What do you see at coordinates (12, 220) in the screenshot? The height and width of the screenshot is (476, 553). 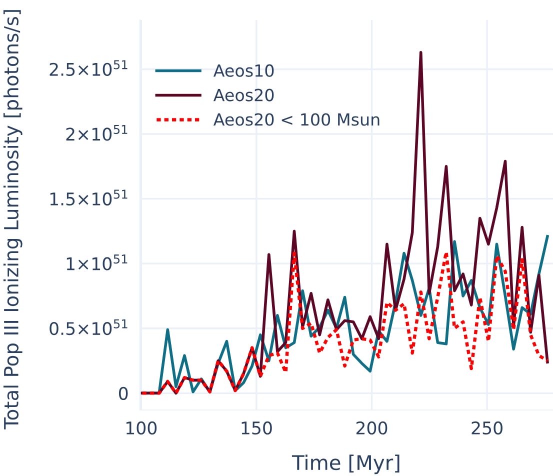 I see `y-axis-title: Total Pop III Ionizing Luminosity [photons/s]` at bounding box center [12, 220].